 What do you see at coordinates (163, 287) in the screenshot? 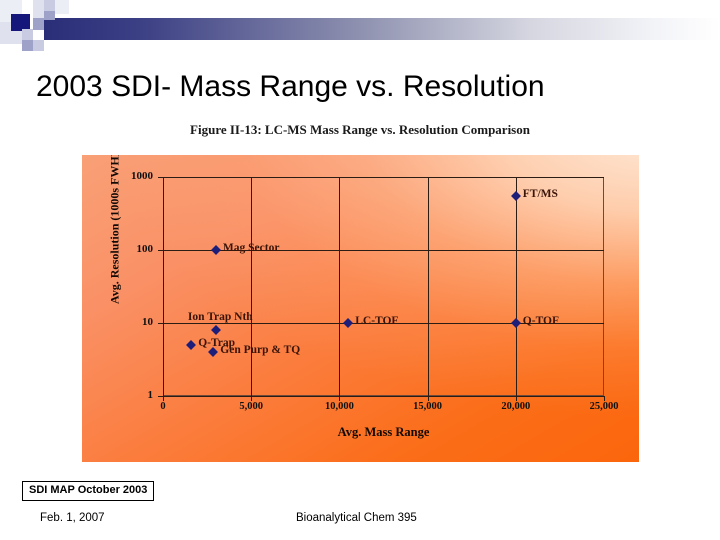
I see `y-axis-line` at bounding box center [163, 287].